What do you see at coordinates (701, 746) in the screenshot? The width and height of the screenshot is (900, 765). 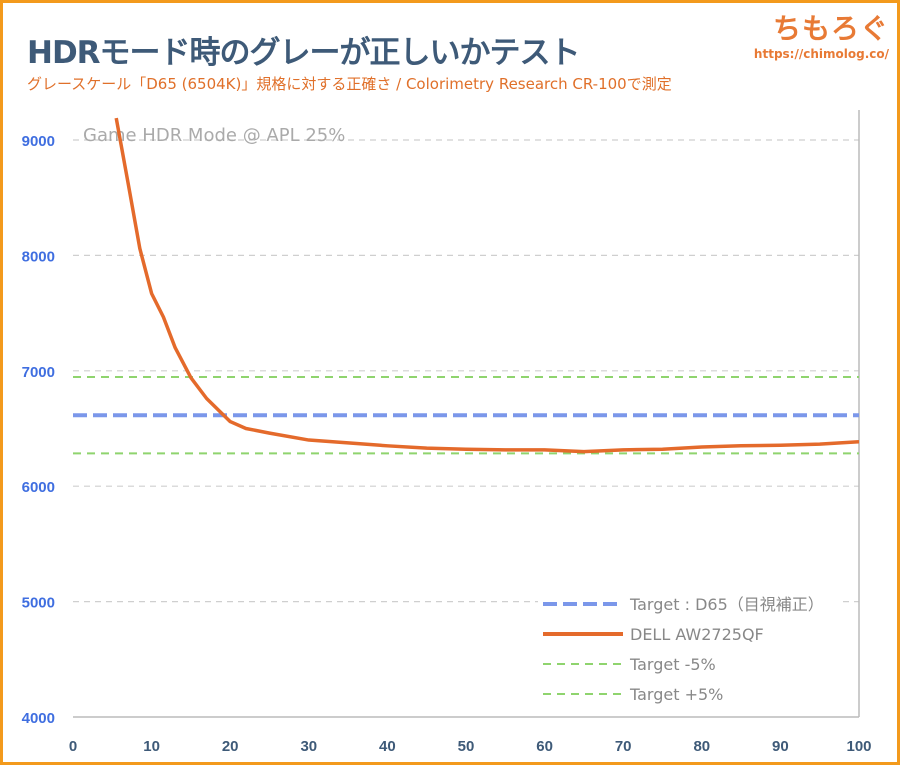 I see `x-tick-label: 80` at bounding box center [701, 746].